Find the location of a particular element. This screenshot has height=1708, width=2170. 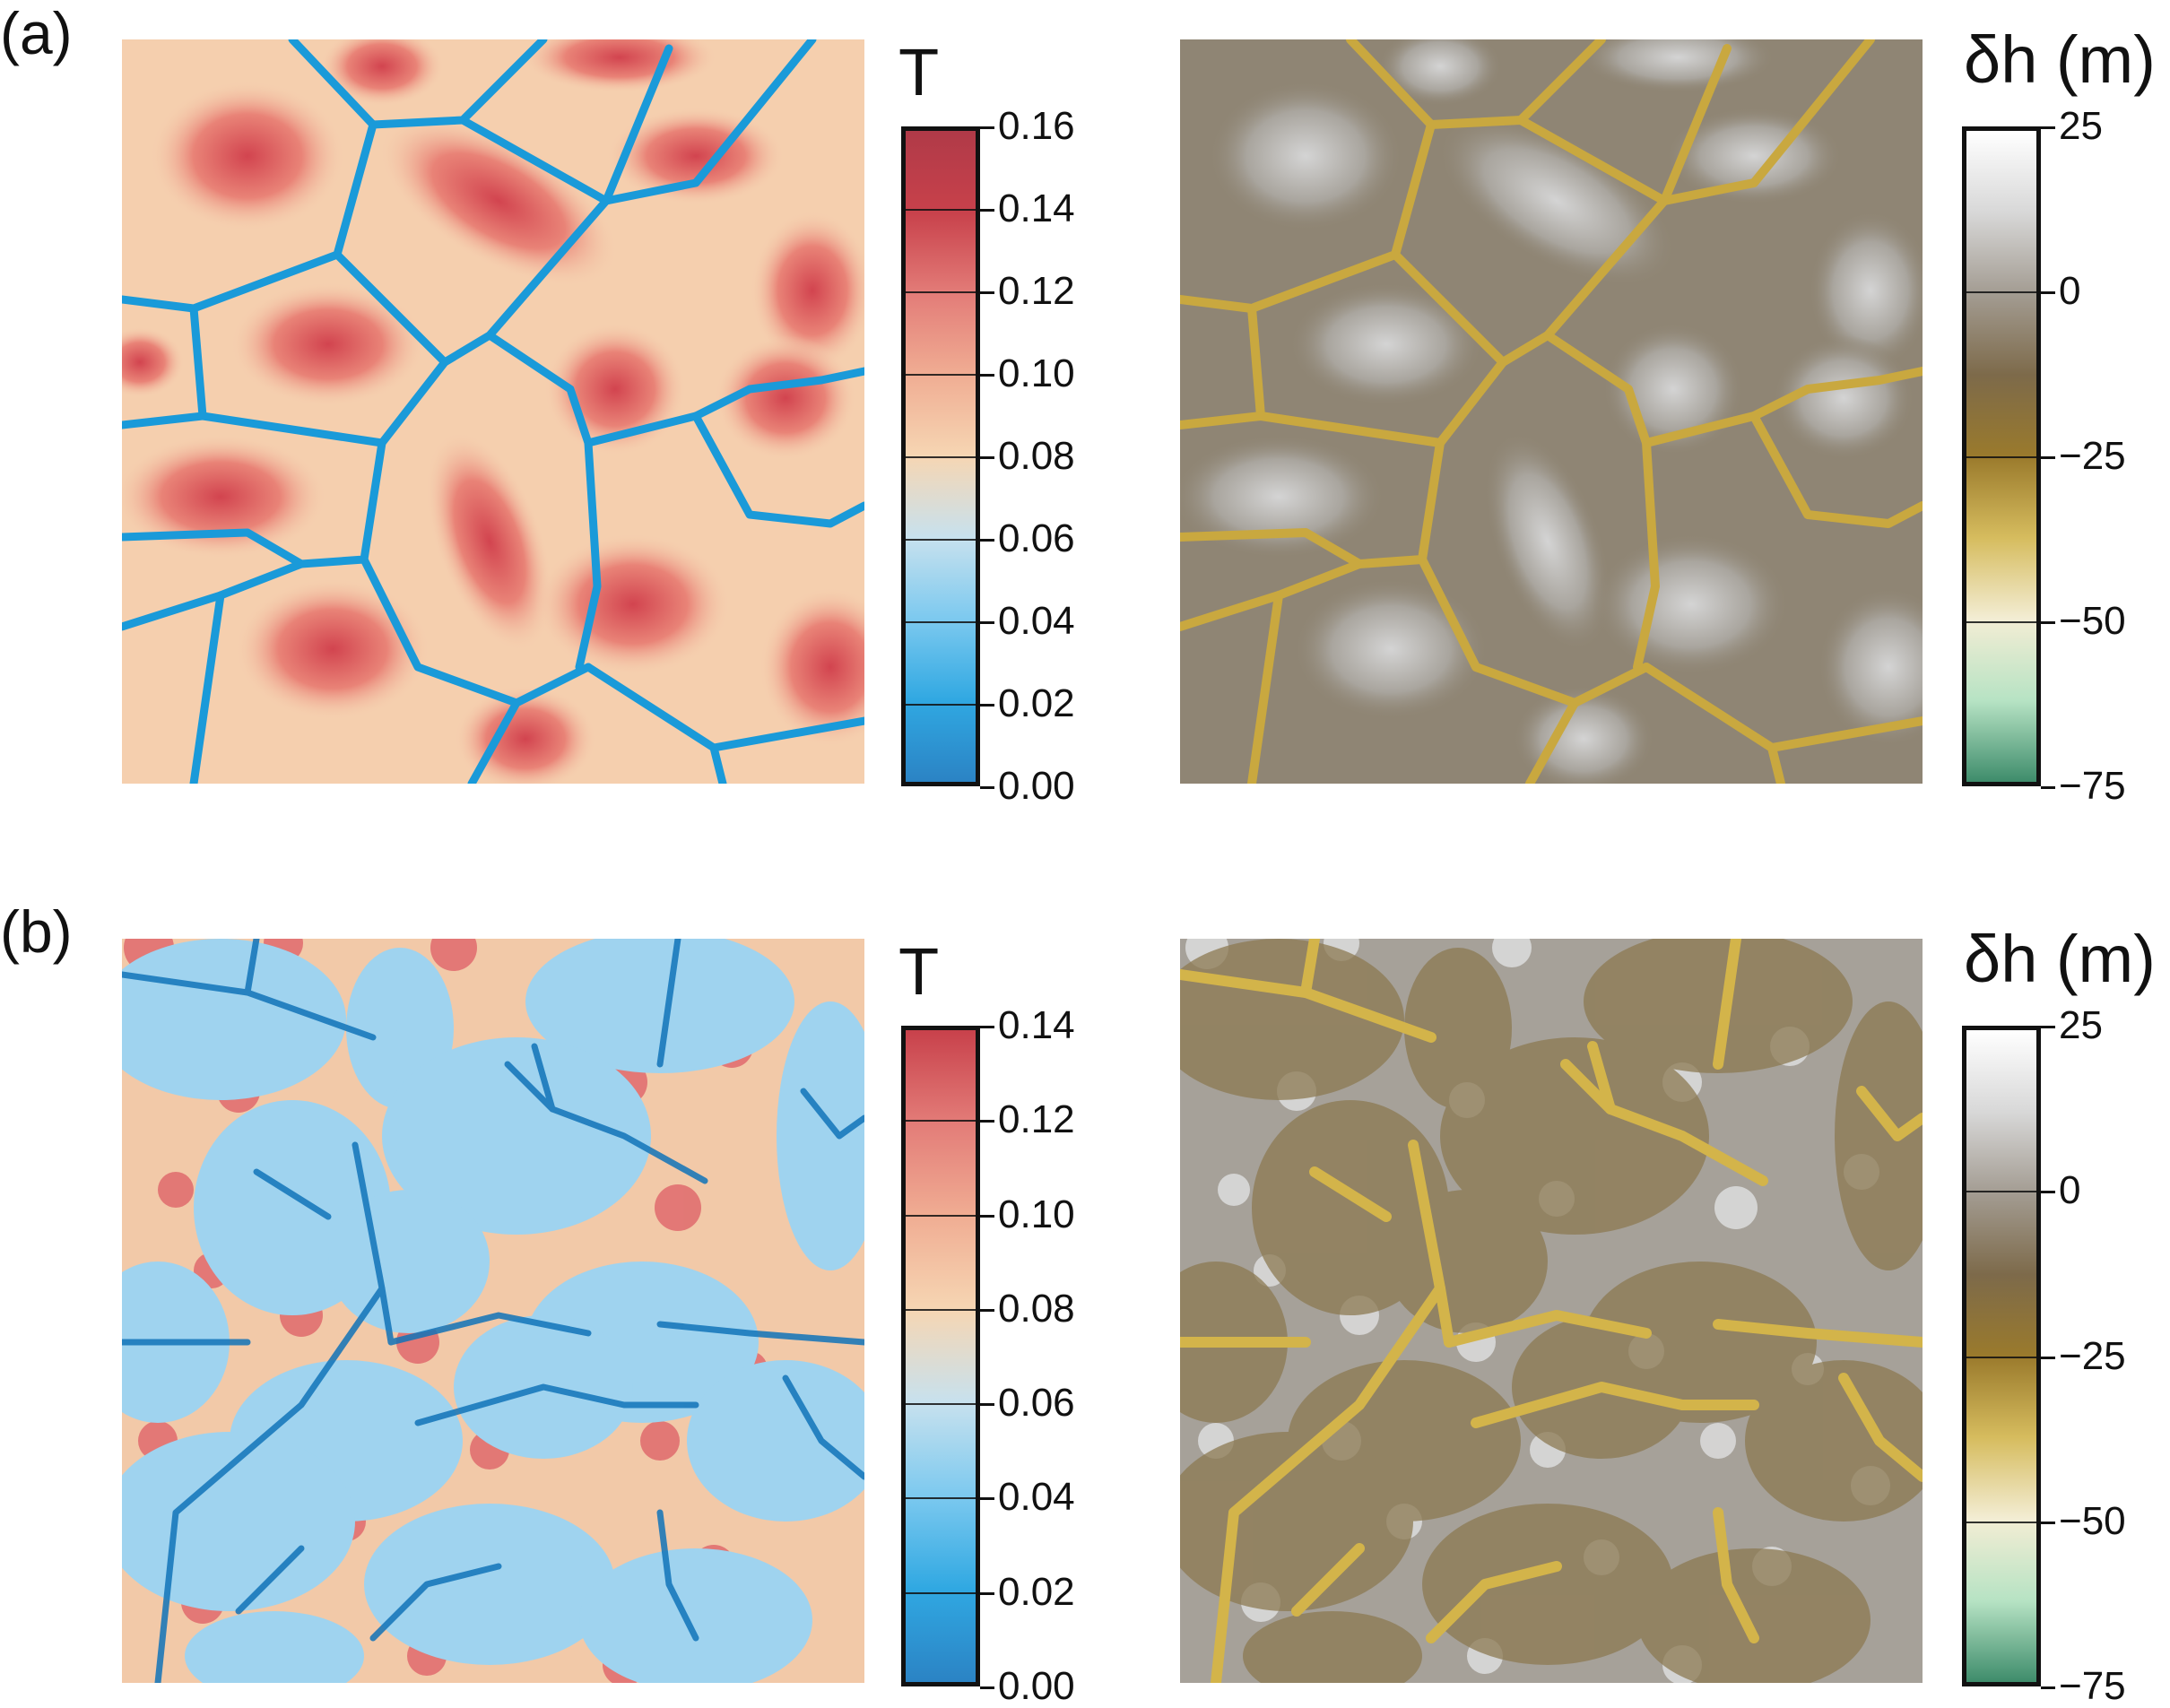

colorbar-tick-label: 0.16 is located at coordinates (1037, 126).